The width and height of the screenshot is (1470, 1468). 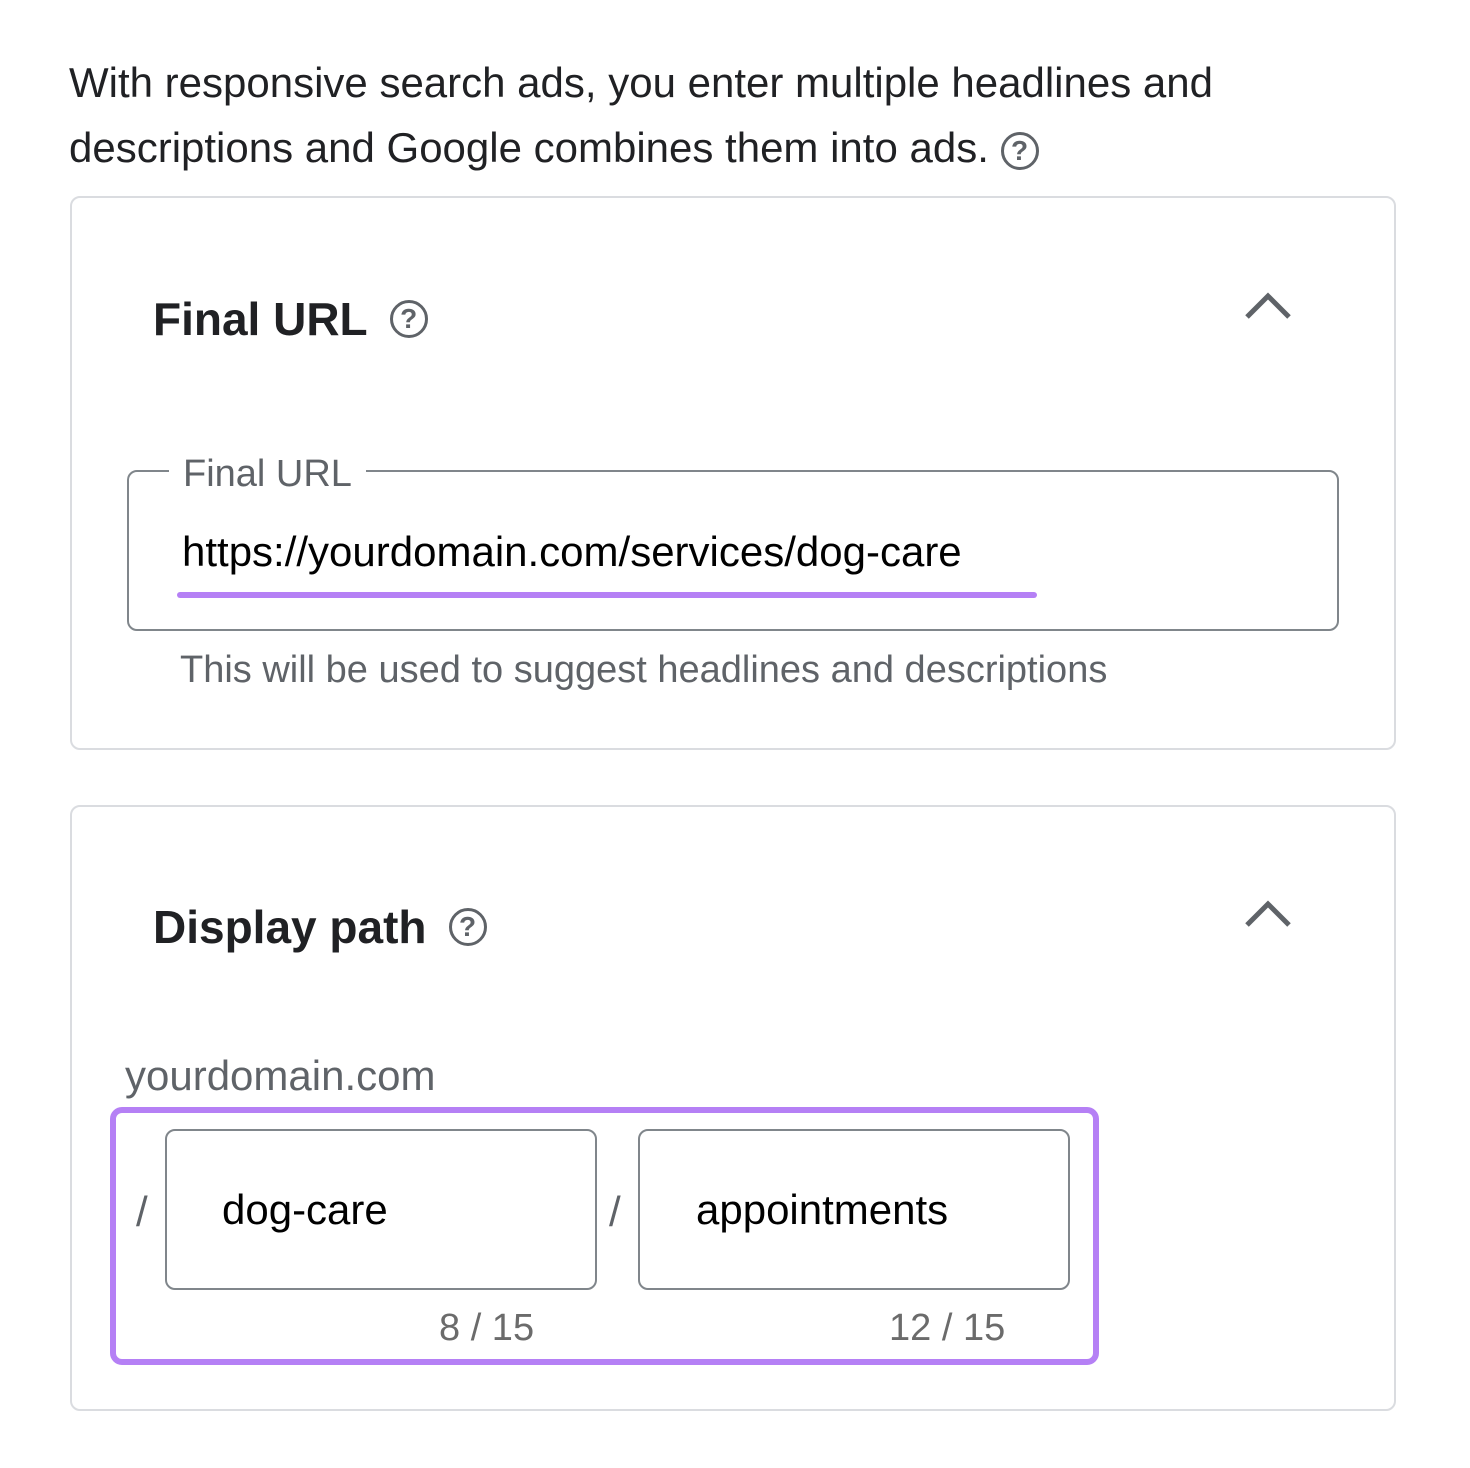 I want to click on final-url-field, so click(x=733, y=550).